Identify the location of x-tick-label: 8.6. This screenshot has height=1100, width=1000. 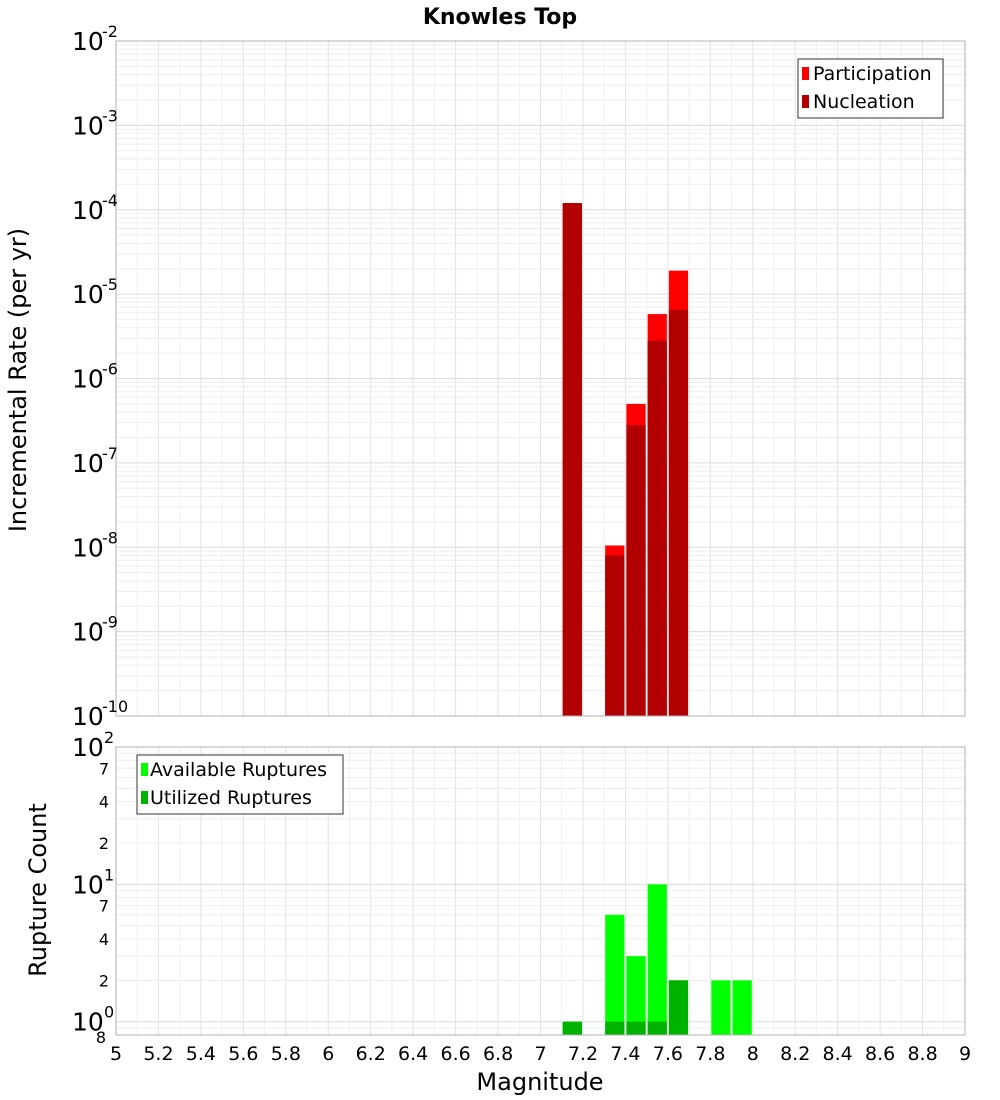
(880, 1054).